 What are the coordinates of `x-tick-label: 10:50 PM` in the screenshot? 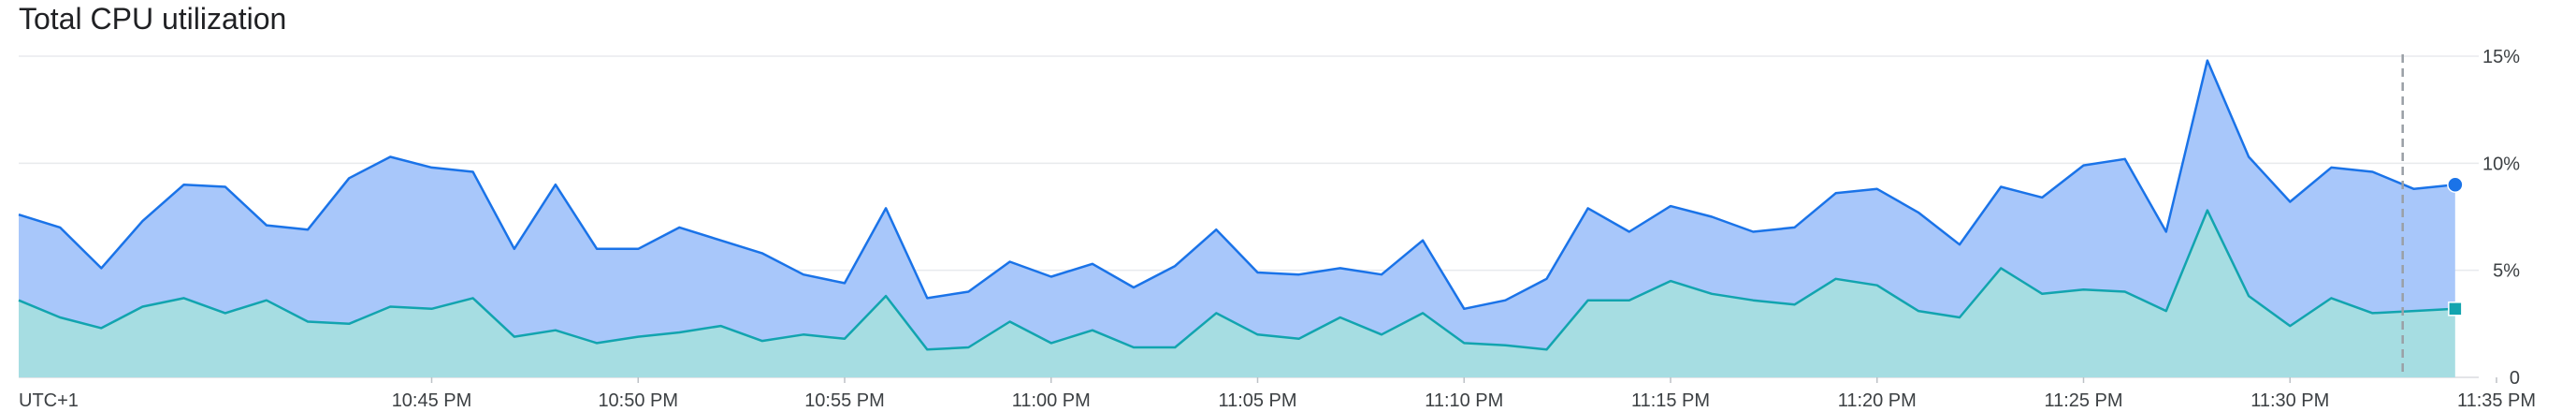 It's located at (638, 400).